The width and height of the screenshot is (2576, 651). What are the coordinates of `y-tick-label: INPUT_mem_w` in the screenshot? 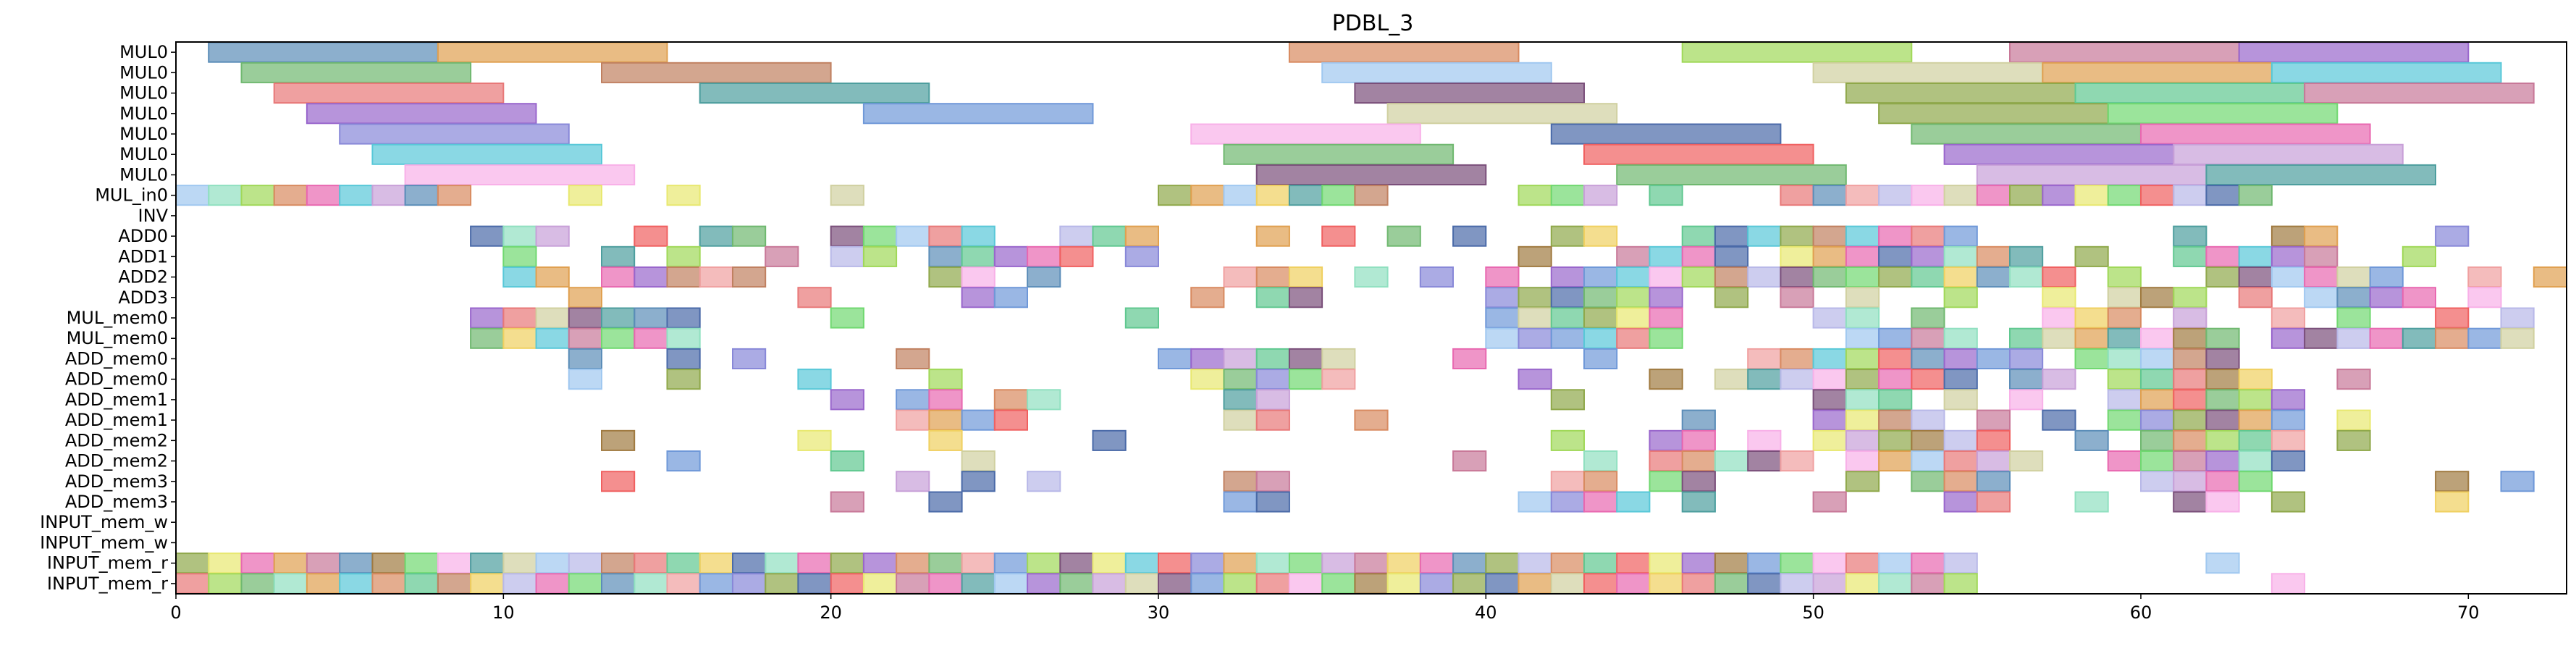 It's located at (104, 542).